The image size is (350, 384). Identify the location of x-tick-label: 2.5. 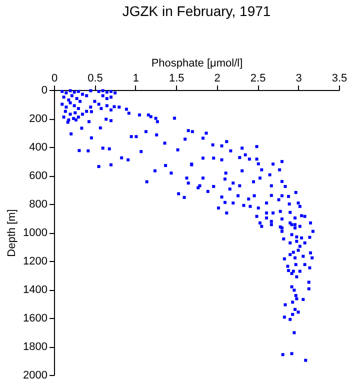
(258, 78).